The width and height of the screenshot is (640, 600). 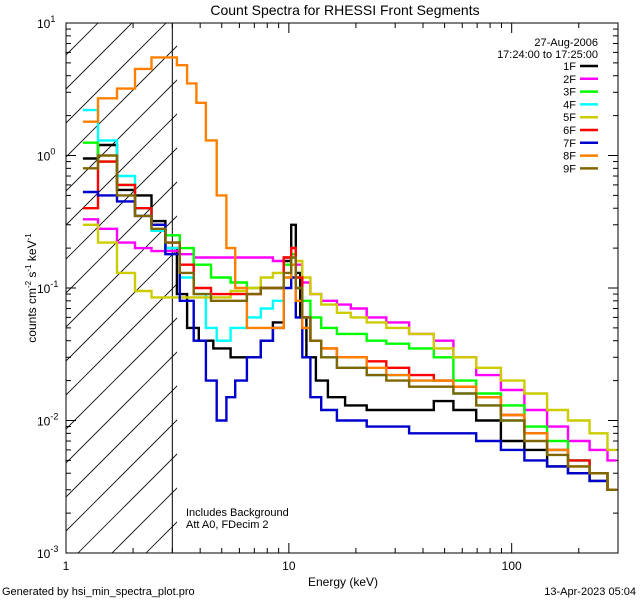 What do you see at coordinates (569, 67) in the screenshot?
I see `legend-label: 1F` at bounding box center [569, 67].